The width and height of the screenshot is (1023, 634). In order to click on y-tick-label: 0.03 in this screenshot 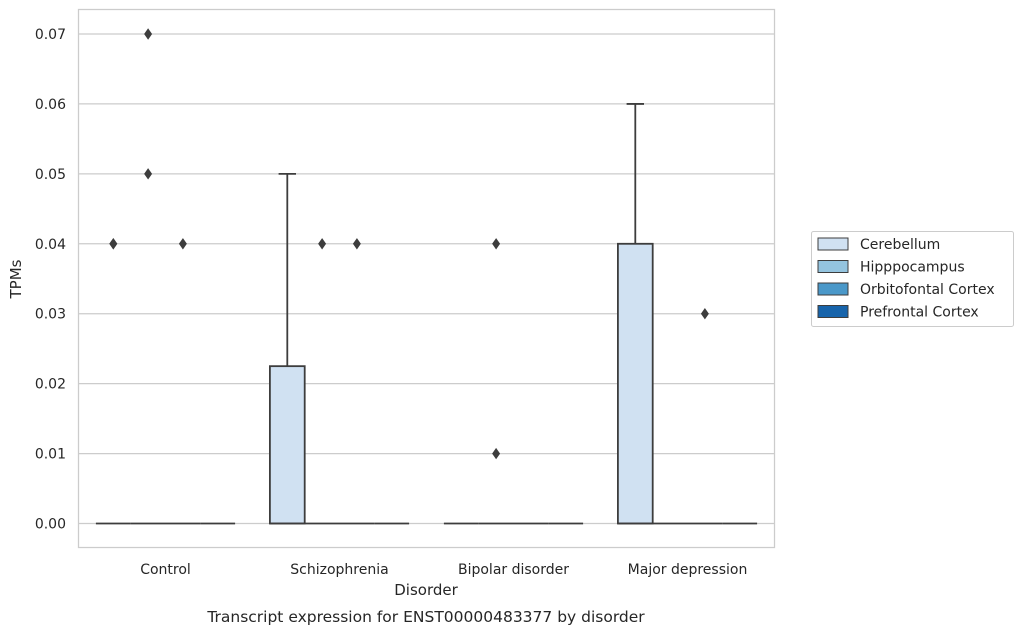, I will do `click(50, 315)`.